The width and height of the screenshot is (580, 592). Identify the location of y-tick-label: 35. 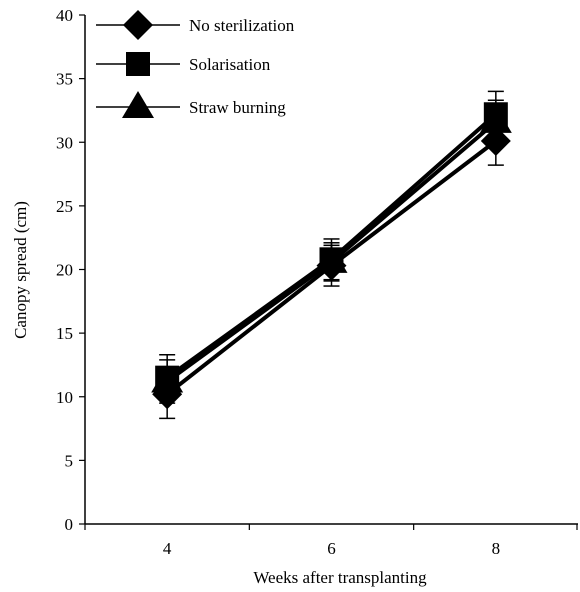
(64, 79).